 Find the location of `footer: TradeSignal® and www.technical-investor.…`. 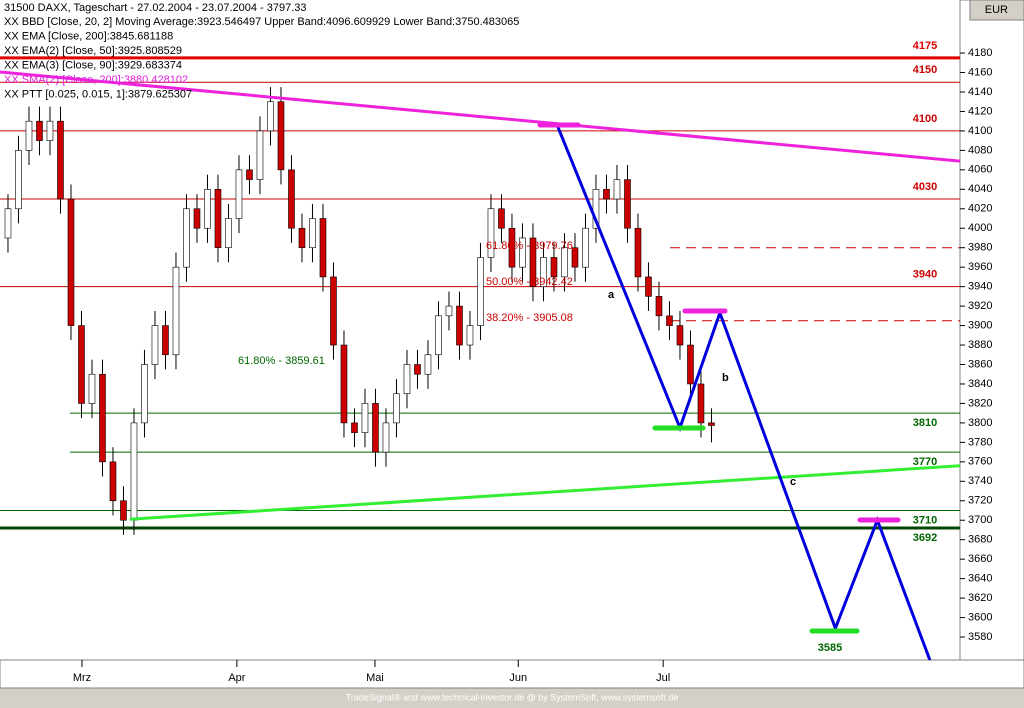

footer: TradeSignal® and www.technical-investor.… is located at coordinates (512, 697).